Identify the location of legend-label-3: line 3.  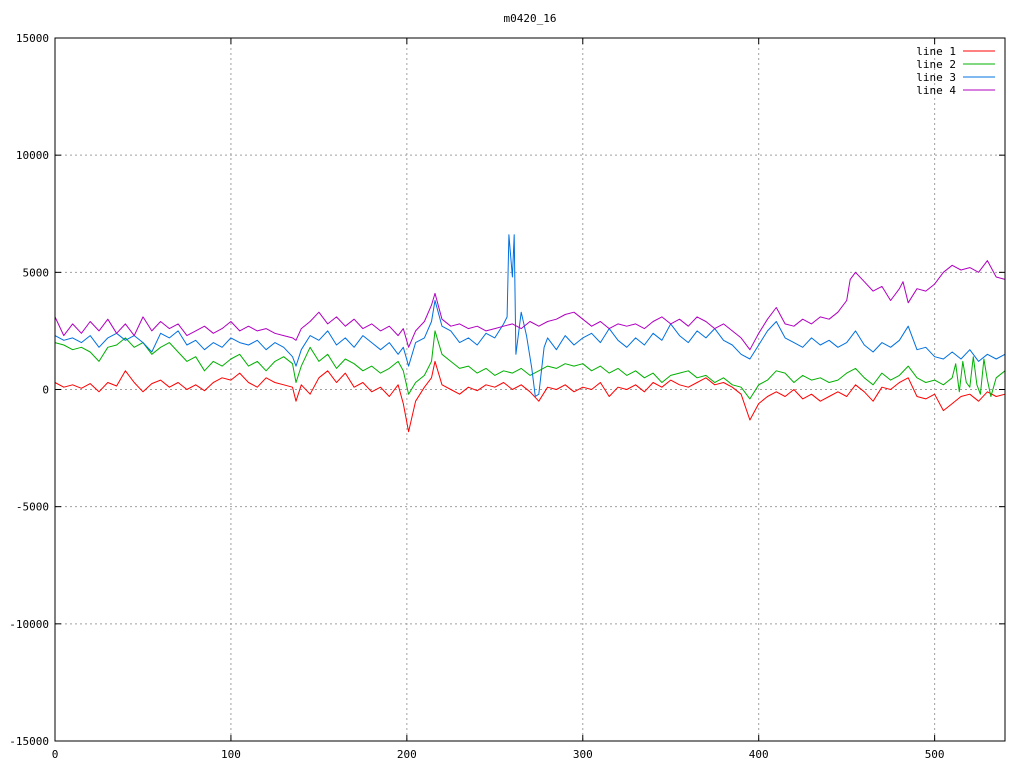
(936, 77).